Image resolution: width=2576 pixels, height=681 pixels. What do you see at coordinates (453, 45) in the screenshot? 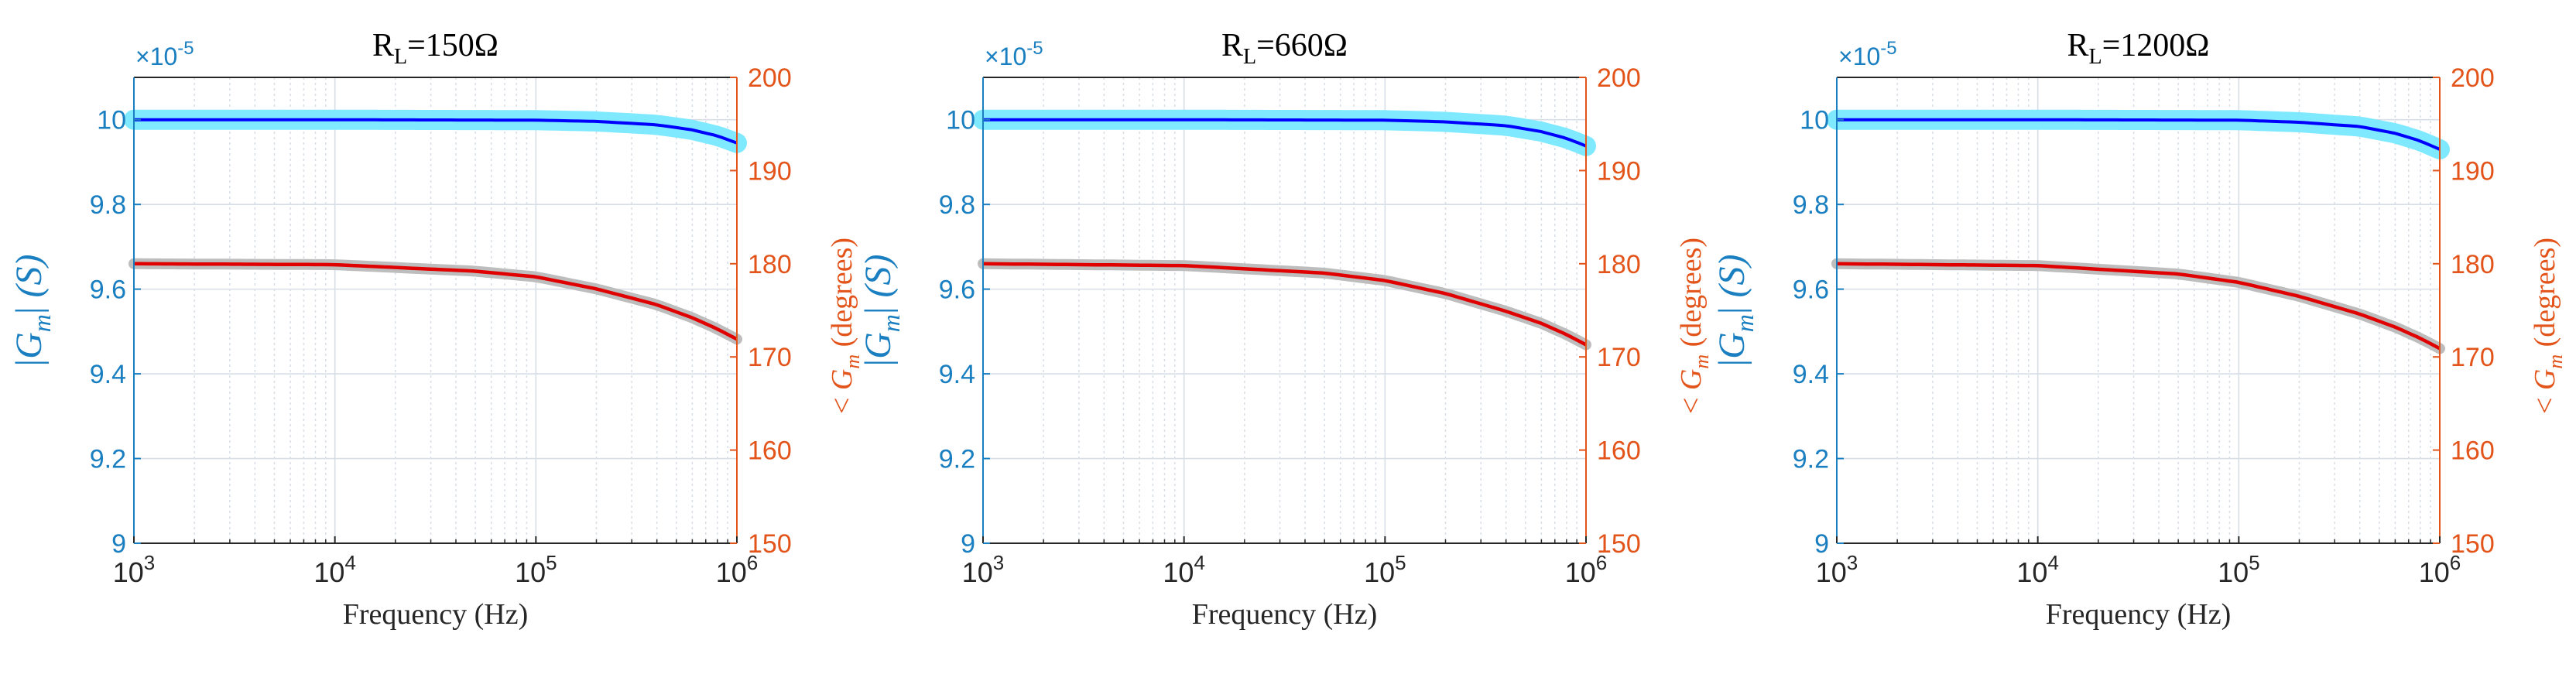
I see `title-rest: =150Ω` at bounding box center [453, 45].